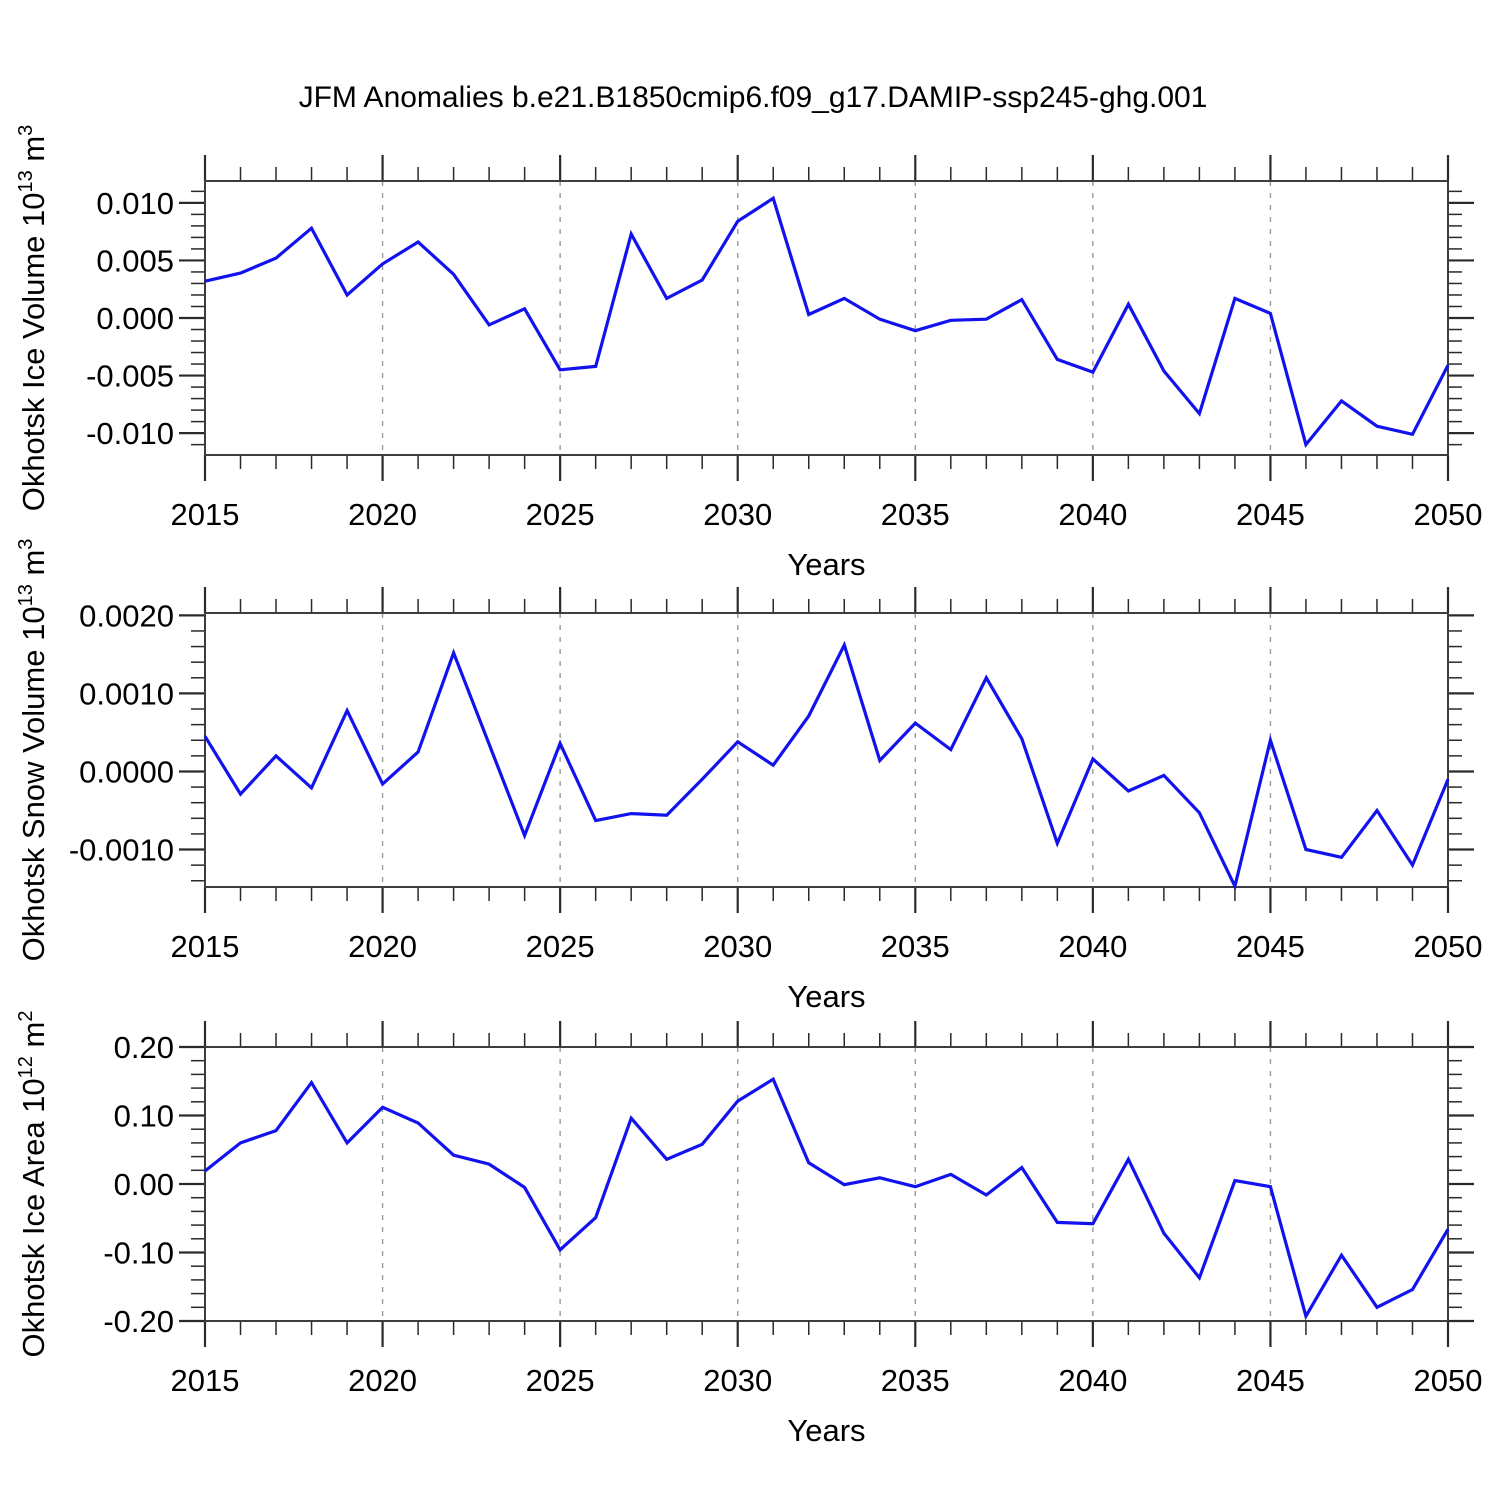  I want to click on y-tick-label: 0.0000, so click(126, 771).